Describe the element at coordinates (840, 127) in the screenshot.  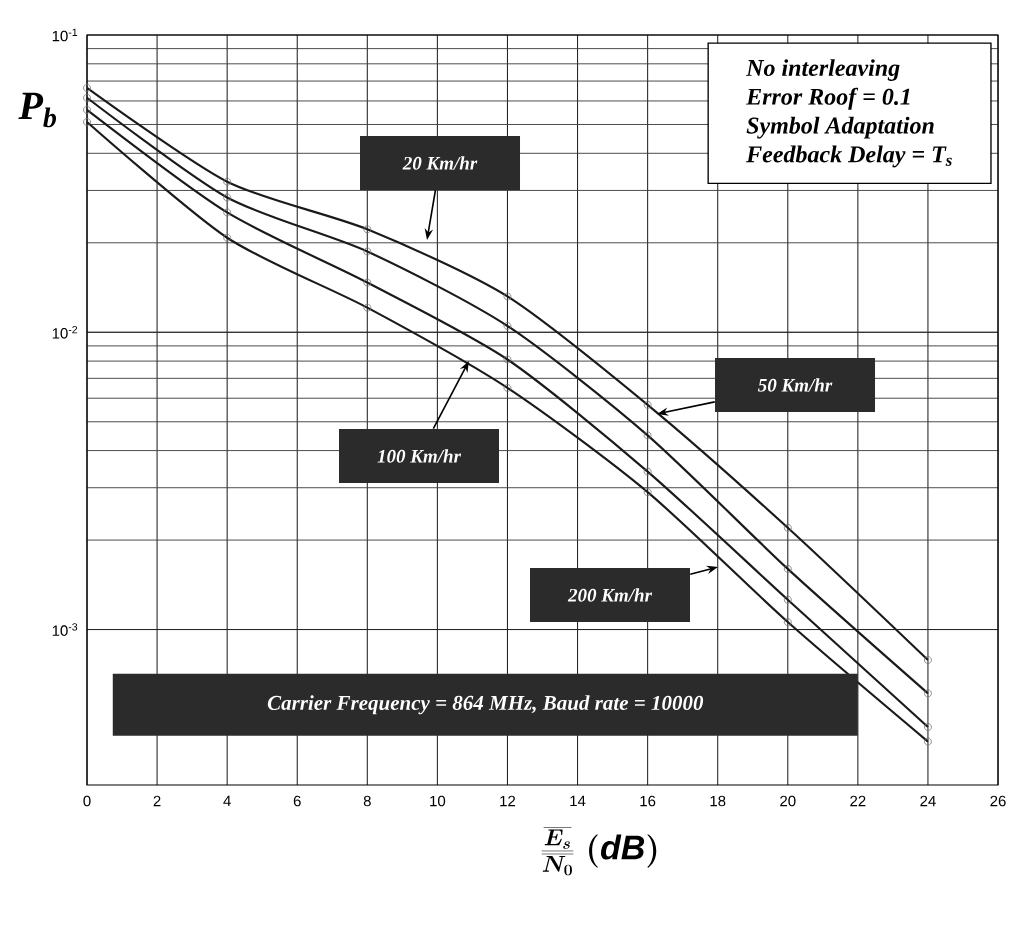
I see `annotation: Symbol Adaptation` at that location.